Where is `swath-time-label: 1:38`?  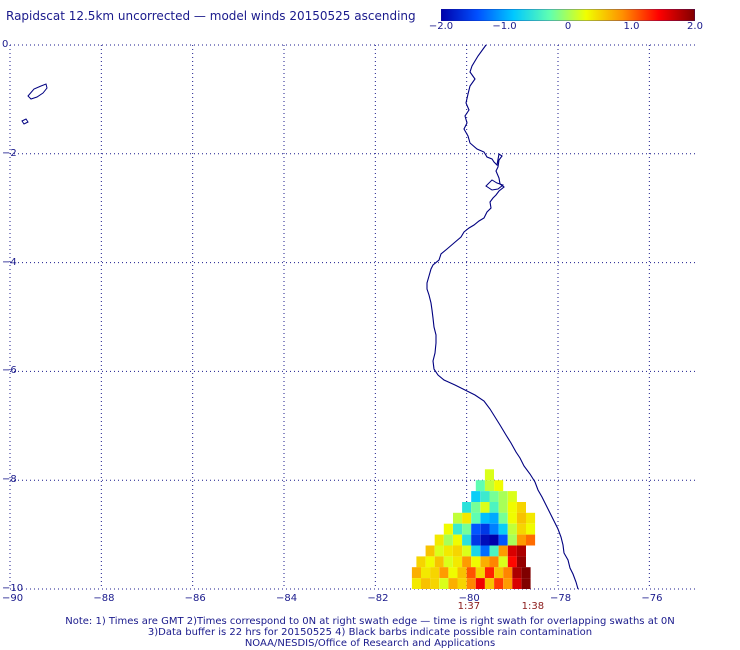
swath-time-label: 1:38 is located at coordinates (533, 606).